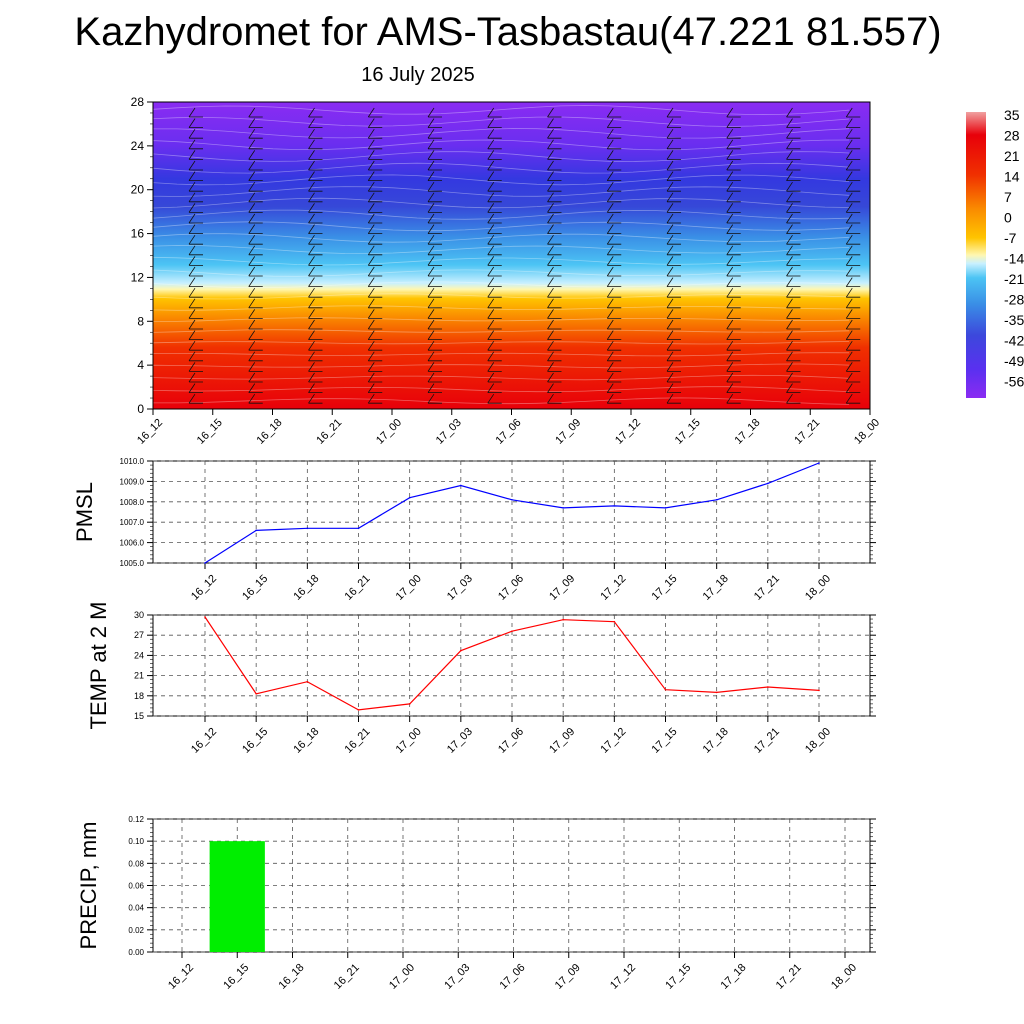 Image resolution: width=1024 pixels, height=1024 pixels. What do you see at coordinates (511, 665) in the screenshot?
I see `plot-frame` at bounding box center [511, 665].